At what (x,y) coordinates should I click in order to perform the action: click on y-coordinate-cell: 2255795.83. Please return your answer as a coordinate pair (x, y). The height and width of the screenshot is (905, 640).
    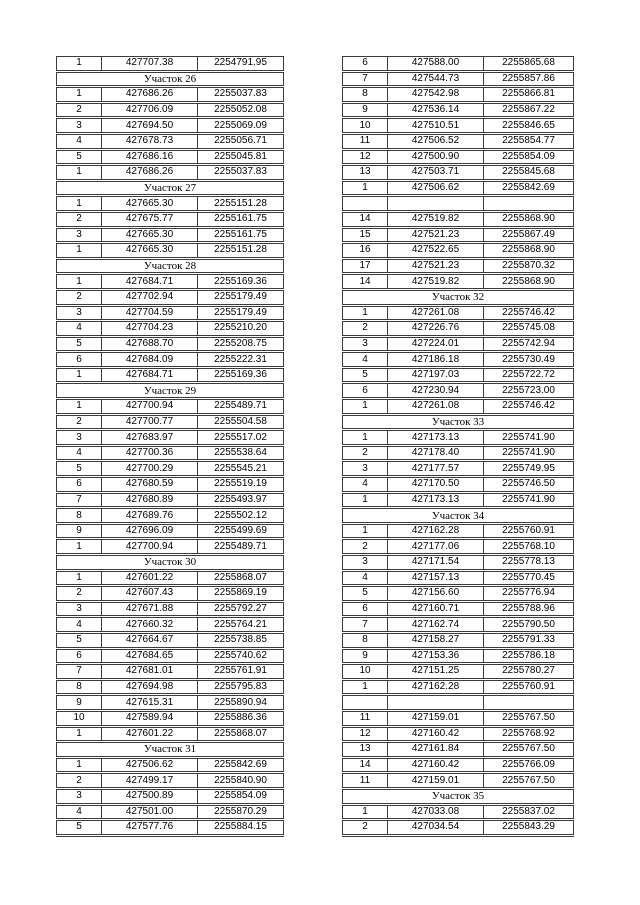
    Looking at the image, I should click on (240, 687).